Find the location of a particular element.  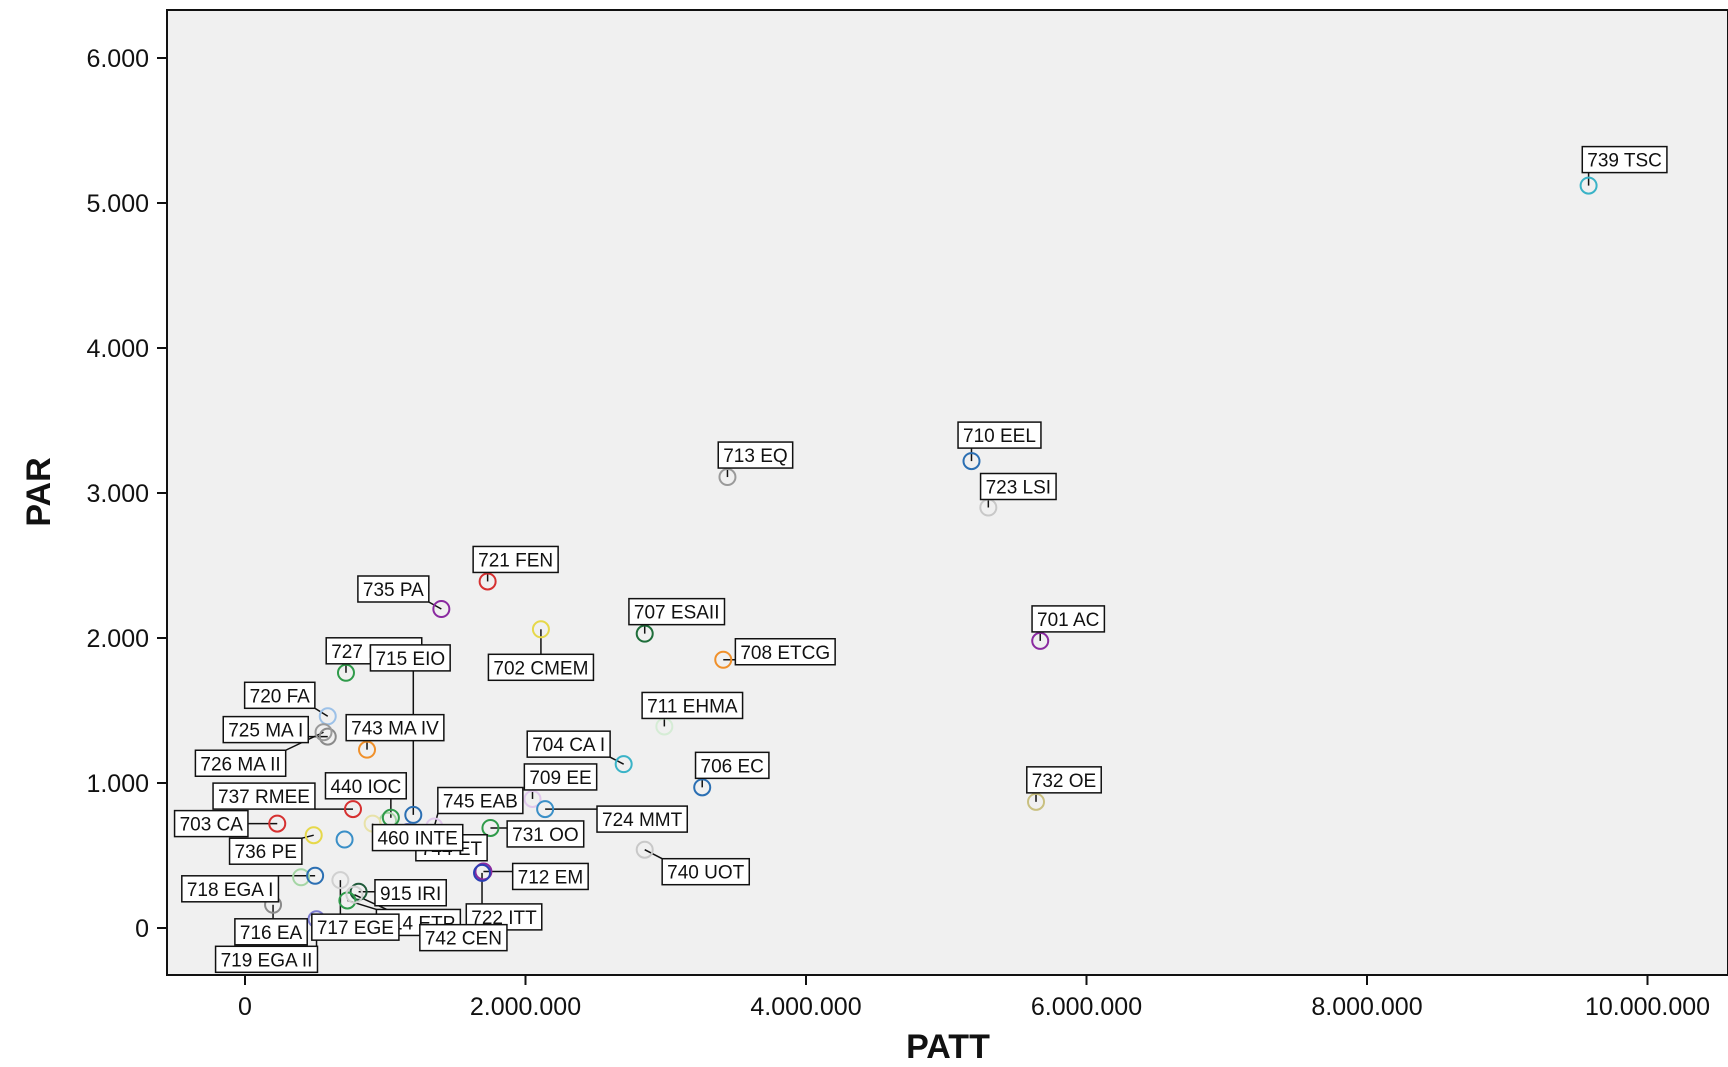

point-label: 724 MMT is located at coordinates (642, 820).